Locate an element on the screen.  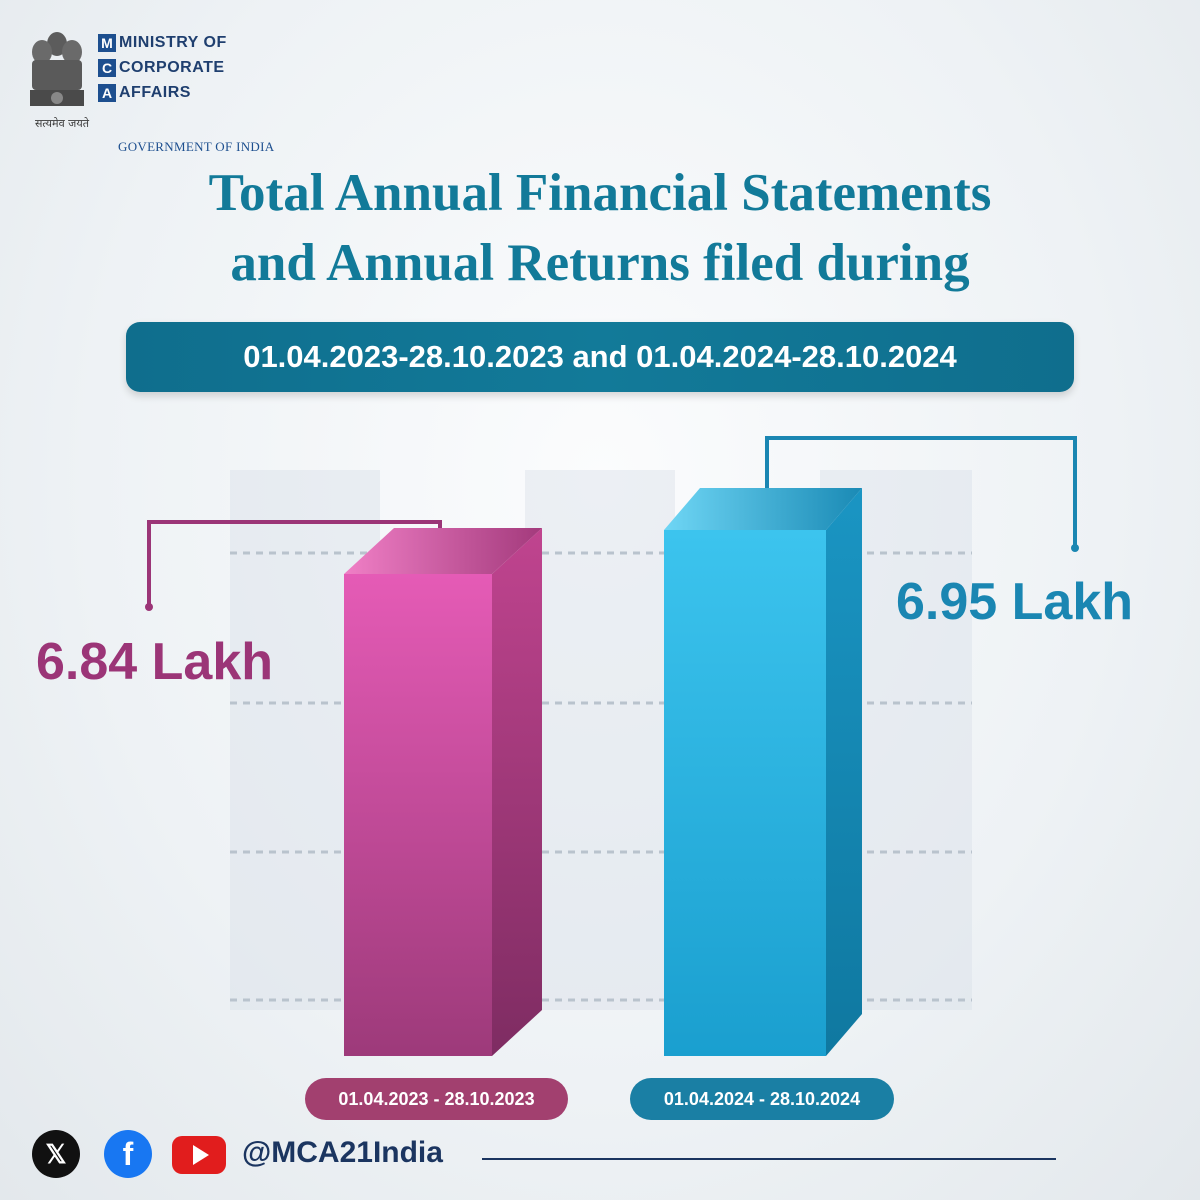
youtube-icon is located at coordinates (199, 1155).